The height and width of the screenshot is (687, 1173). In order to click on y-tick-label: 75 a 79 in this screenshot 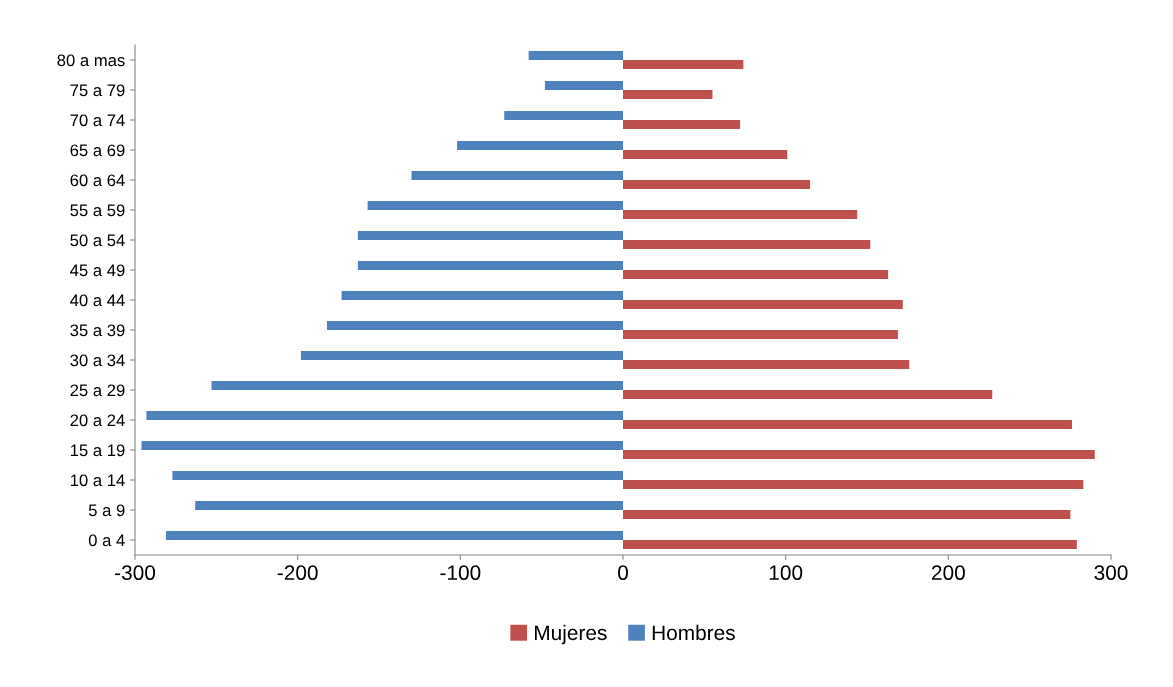, I will do `click(97, 90)`.